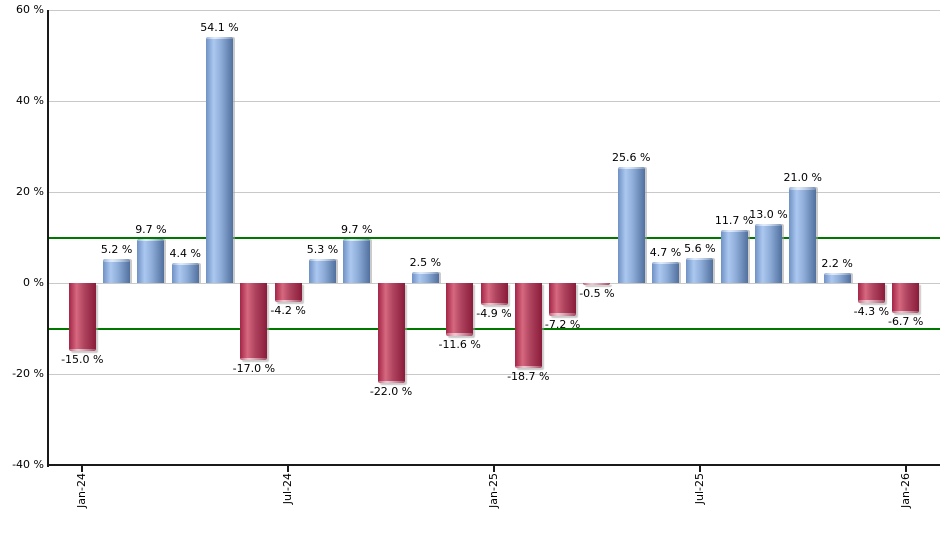  Describe the element at coordinates (665, 252) in the screenshot. I see `bar-value-label: 4.7 %` at that location.